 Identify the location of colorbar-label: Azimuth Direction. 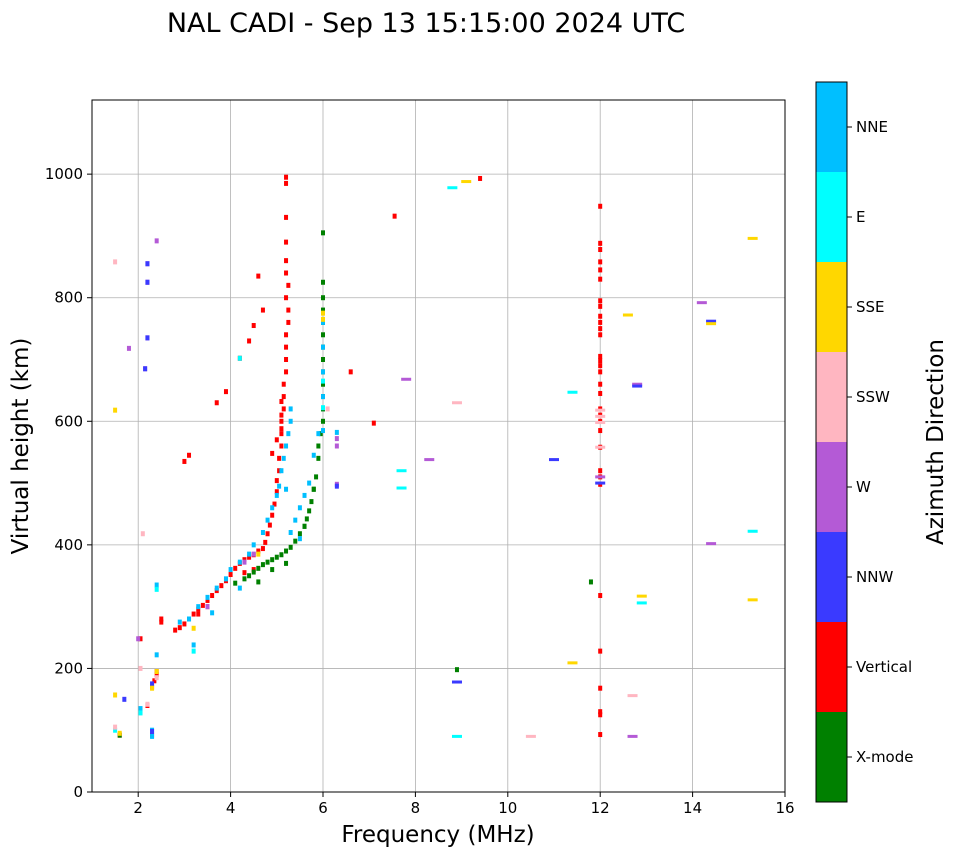
(936, 442).